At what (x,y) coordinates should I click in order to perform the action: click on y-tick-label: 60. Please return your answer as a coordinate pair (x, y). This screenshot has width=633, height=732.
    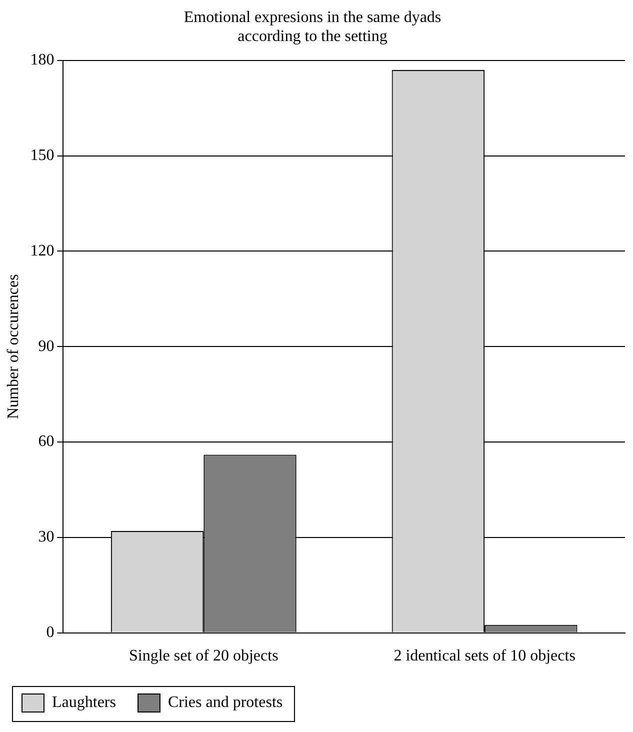
    Looking at the image, I should click on (46, 441).